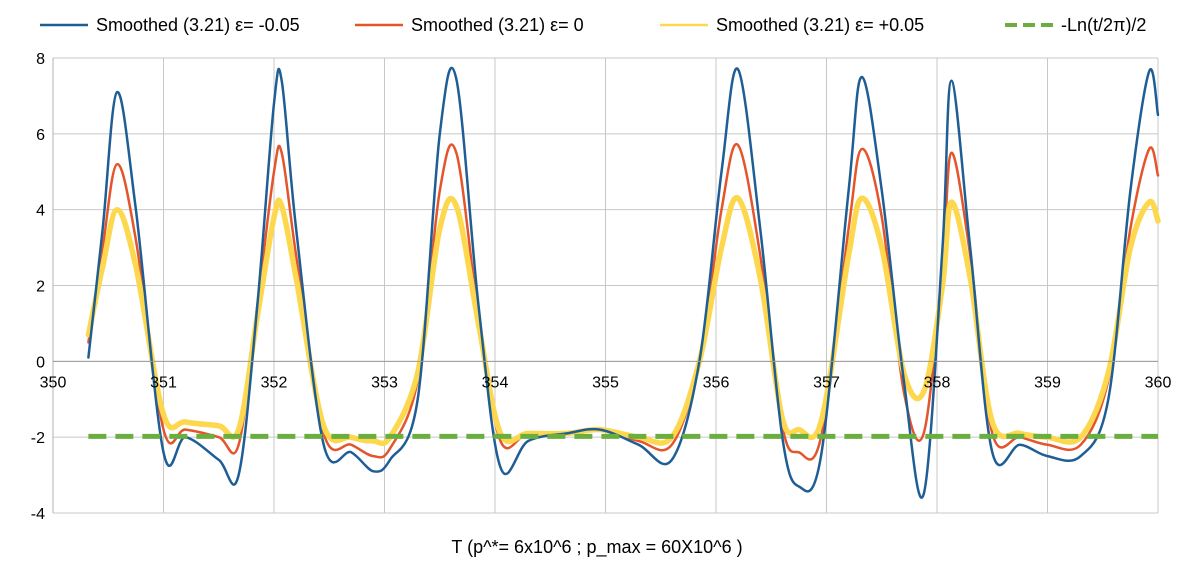 This screenshot has height=565, width=1192. I want to click on legend-label: Smoothed (3.21) ε= 0, so click(497, 25).